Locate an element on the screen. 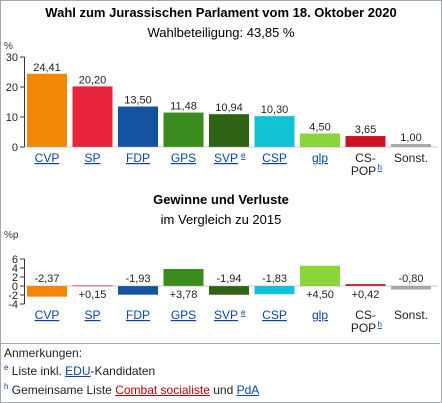 The width and height of the screenshot is (442, 403). data-label: +0,42 is located at coordinates (366, 295).